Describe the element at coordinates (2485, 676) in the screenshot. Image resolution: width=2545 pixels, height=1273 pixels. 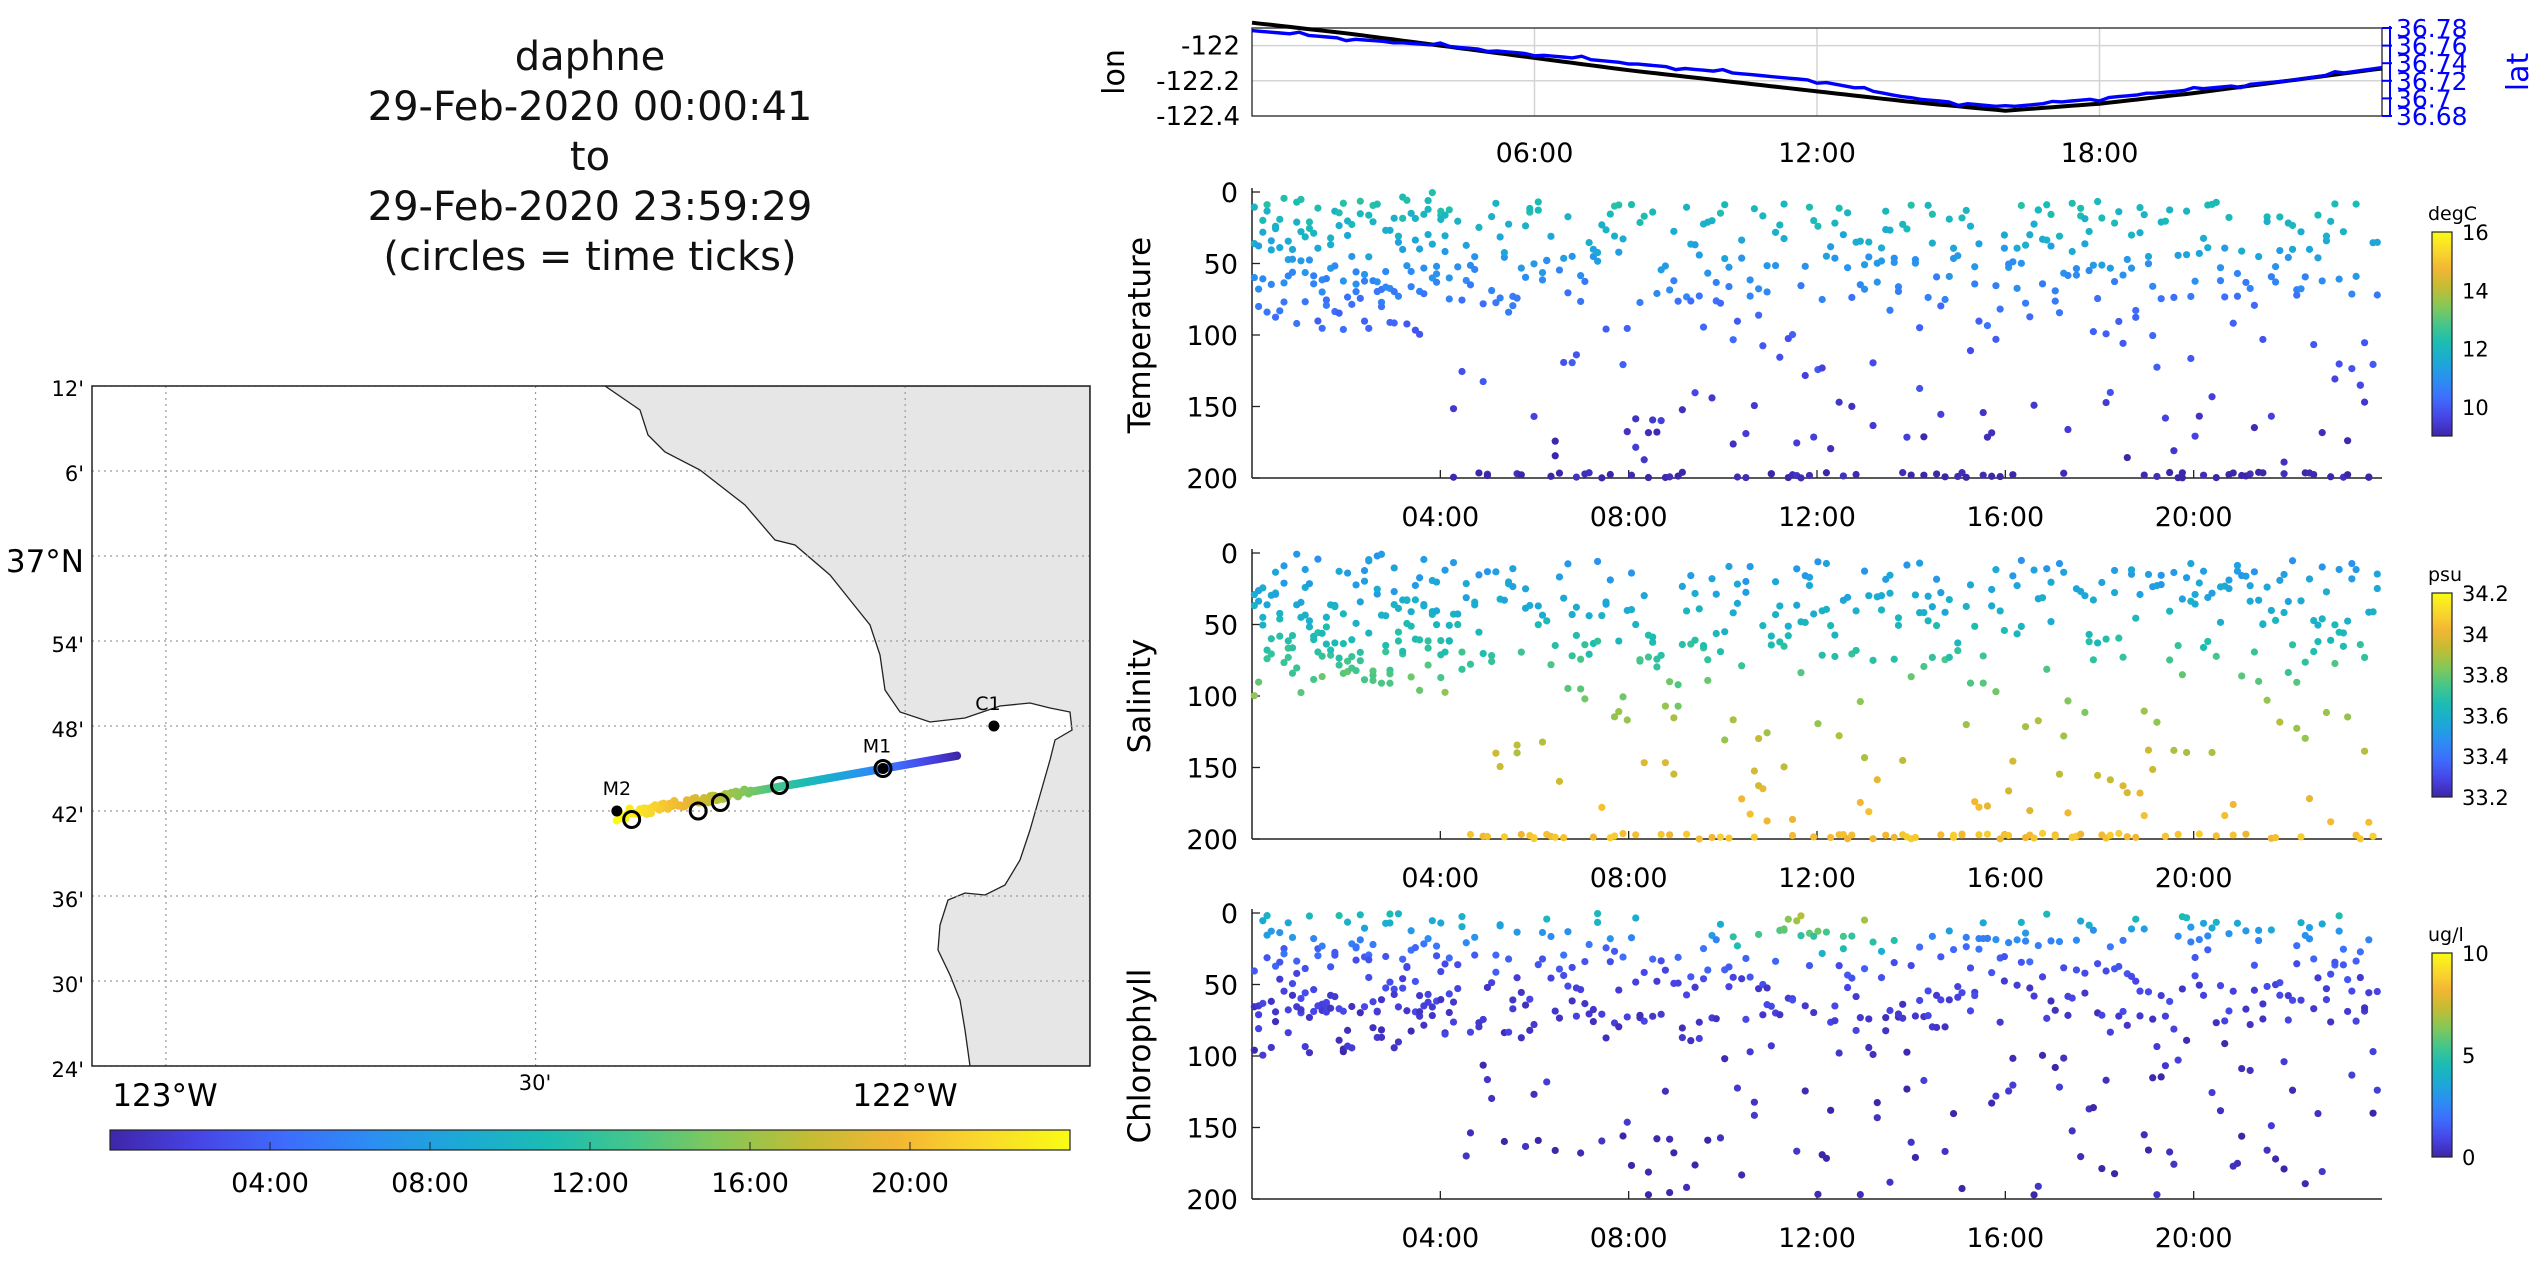
I see `panel-colorbar-tick: 33.8` at that location.